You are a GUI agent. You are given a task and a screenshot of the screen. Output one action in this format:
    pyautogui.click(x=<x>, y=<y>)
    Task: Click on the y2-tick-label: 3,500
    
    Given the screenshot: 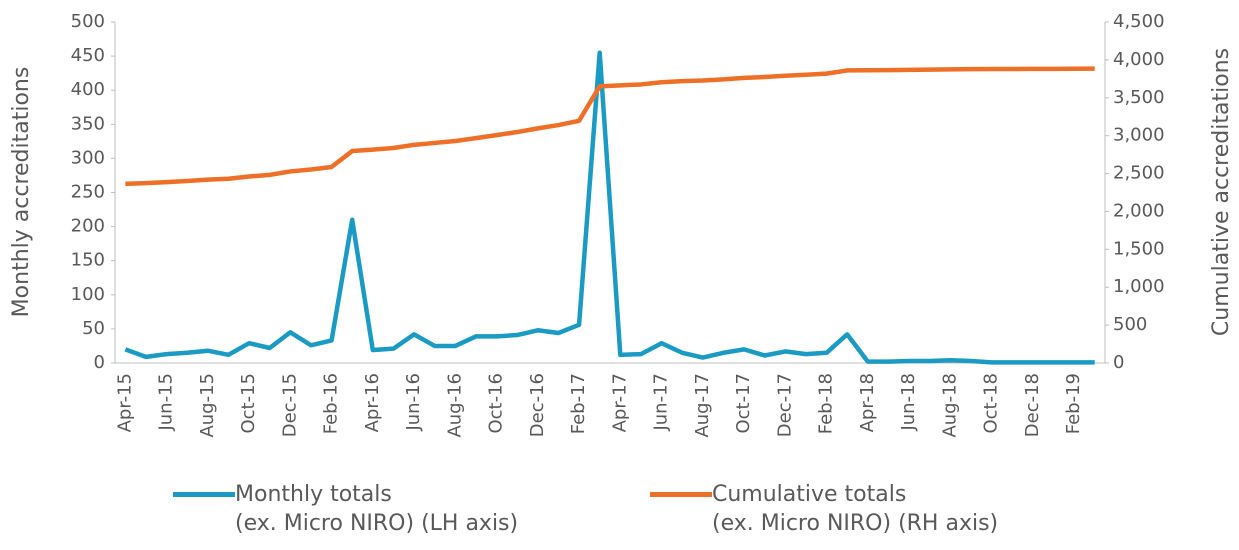 What is the action you would take?
    pyautogui.click(x=1139, y=97)
    